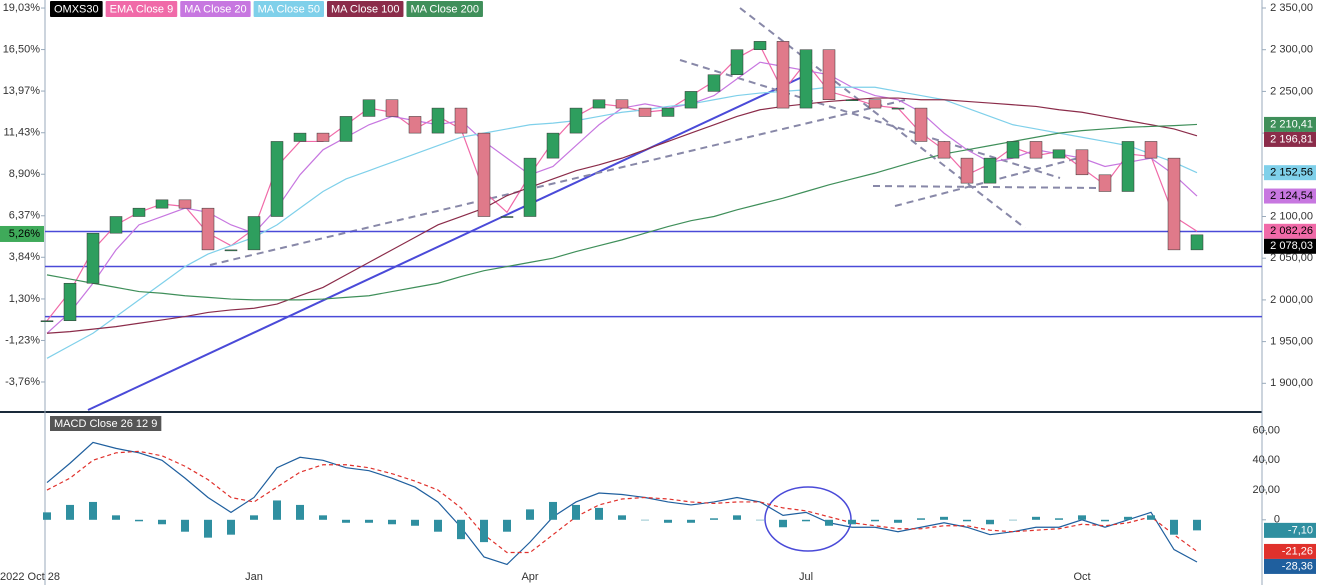 The image size is (1317, 585). I want to click on y2-tick-label: 19,03%, so click(22, 8).